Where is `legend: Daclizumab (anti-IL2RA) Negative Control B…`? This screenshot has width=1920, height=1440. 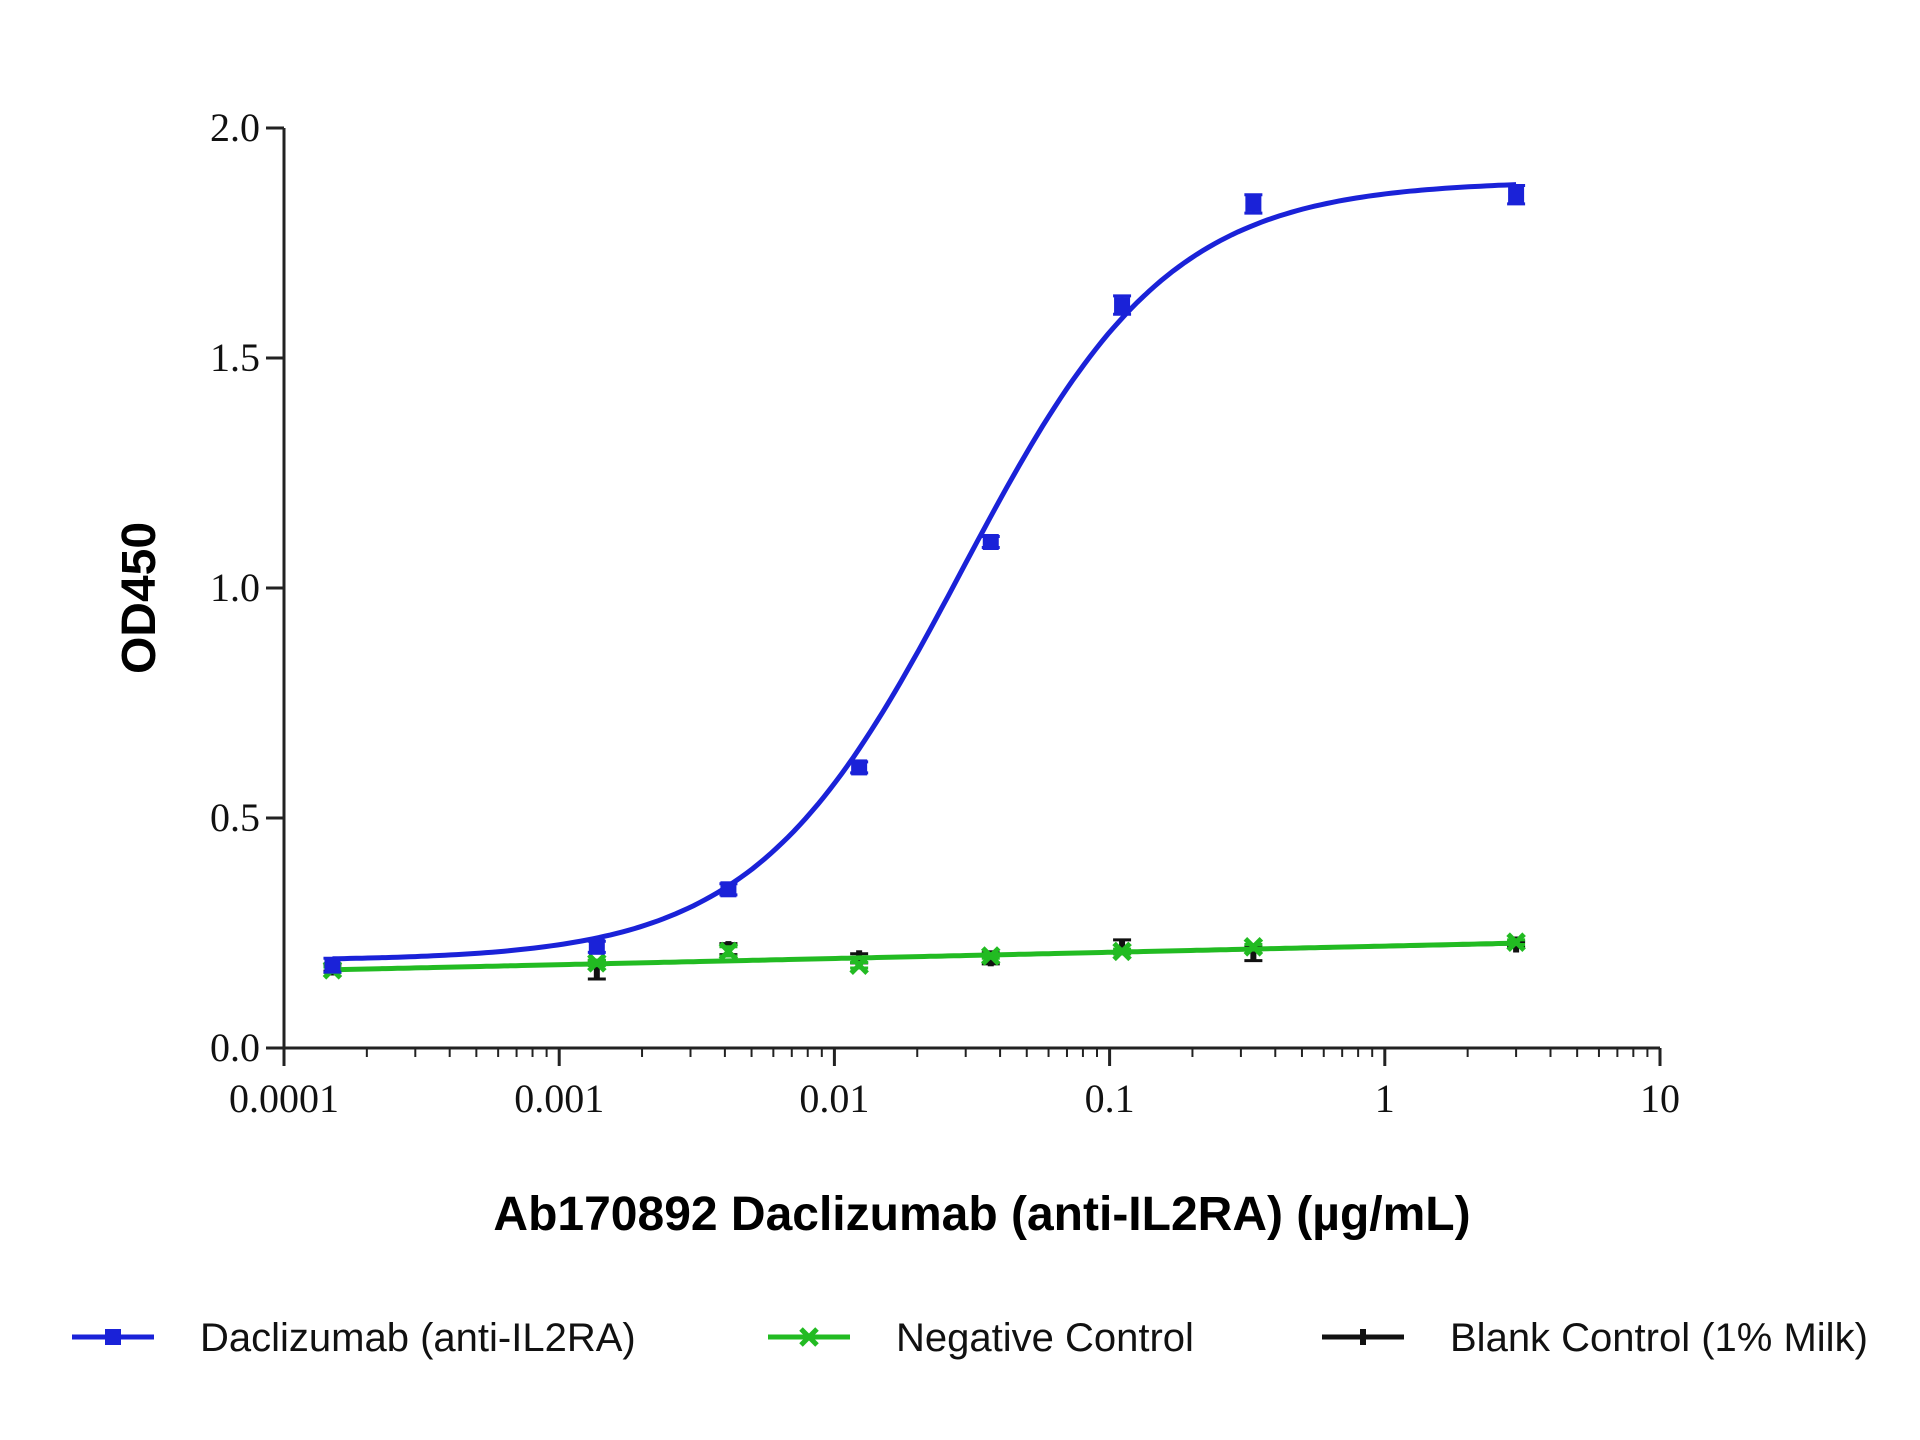
legend: Daclizumab (anti-IL2RA) Negative Control B… is located at coordinates (970, 1338).